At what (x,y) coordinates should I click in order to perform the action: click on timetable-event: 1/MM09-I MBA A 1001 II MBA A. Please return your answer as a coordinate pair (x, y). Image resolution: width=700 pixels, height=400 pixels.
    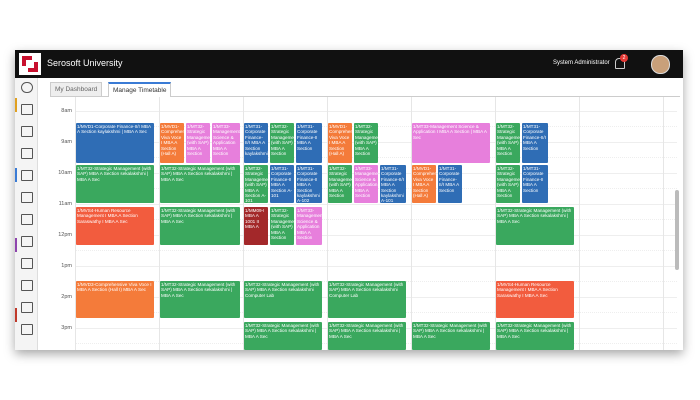
    Looking at the image, I should click on (256, 226).